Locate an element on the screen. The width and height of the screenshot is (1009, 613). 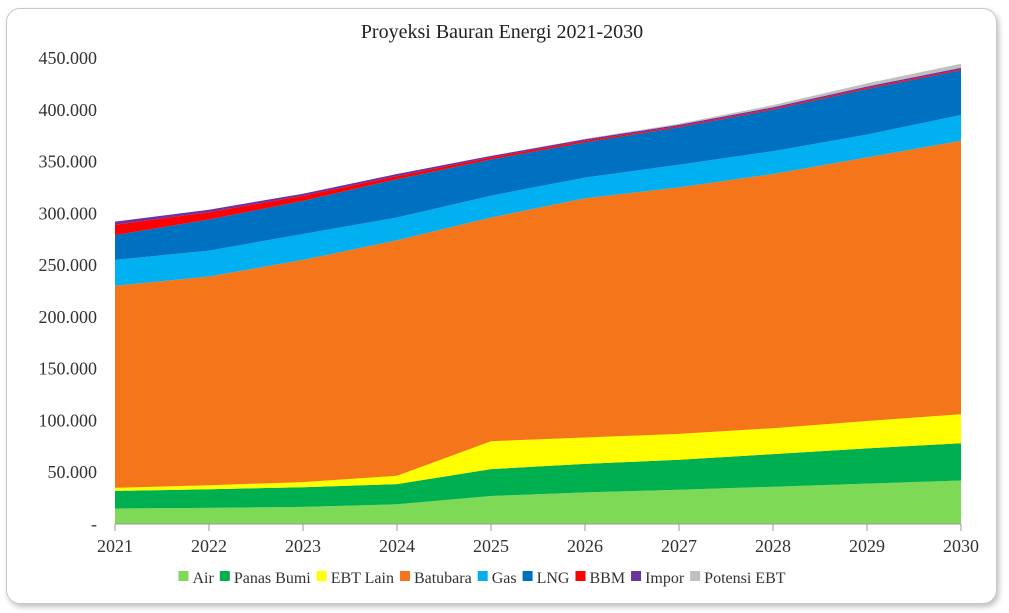
legend-swatch-bbm is located at coordinates (580, 576).